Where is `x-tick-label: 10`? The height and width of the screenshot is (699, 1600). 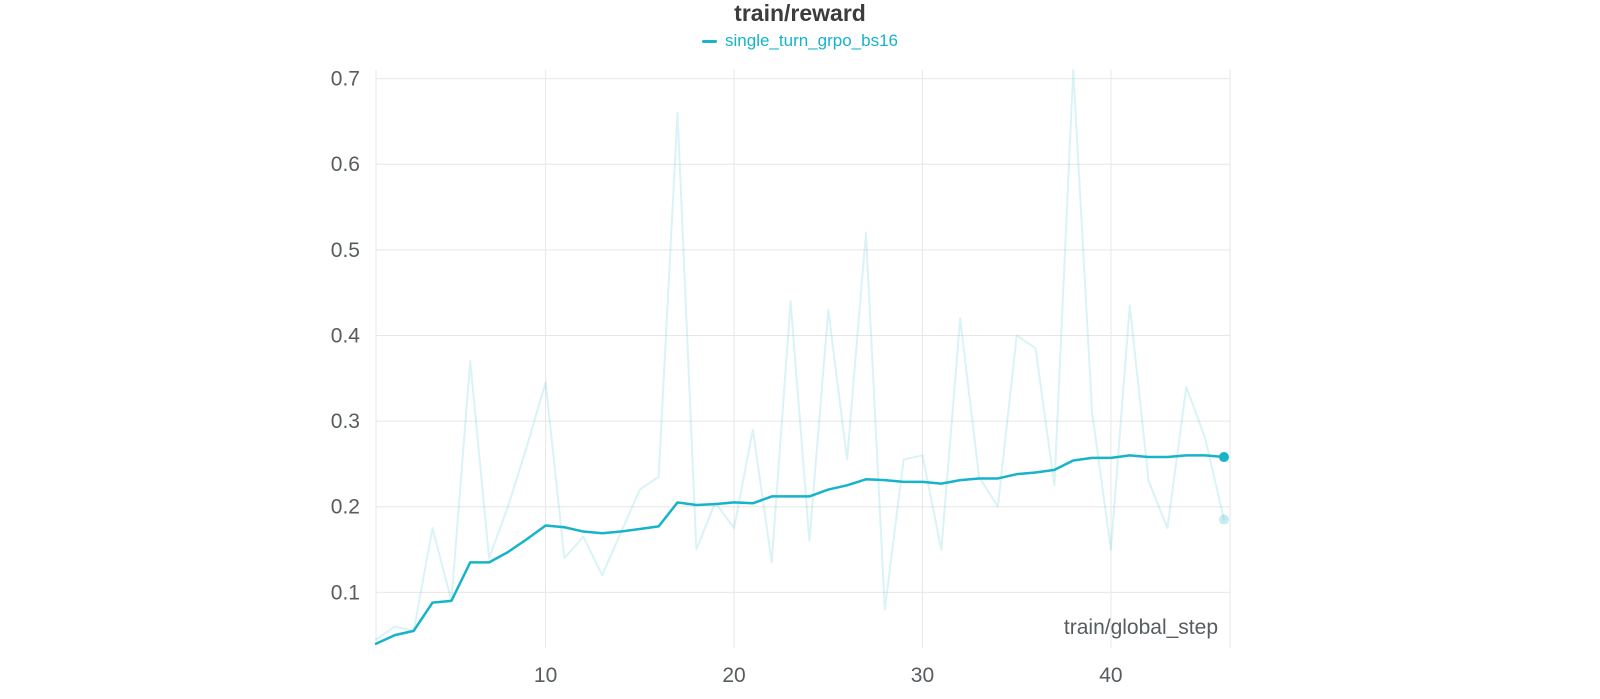
x-tick-label: 10 is located at coordinates (545, 675).